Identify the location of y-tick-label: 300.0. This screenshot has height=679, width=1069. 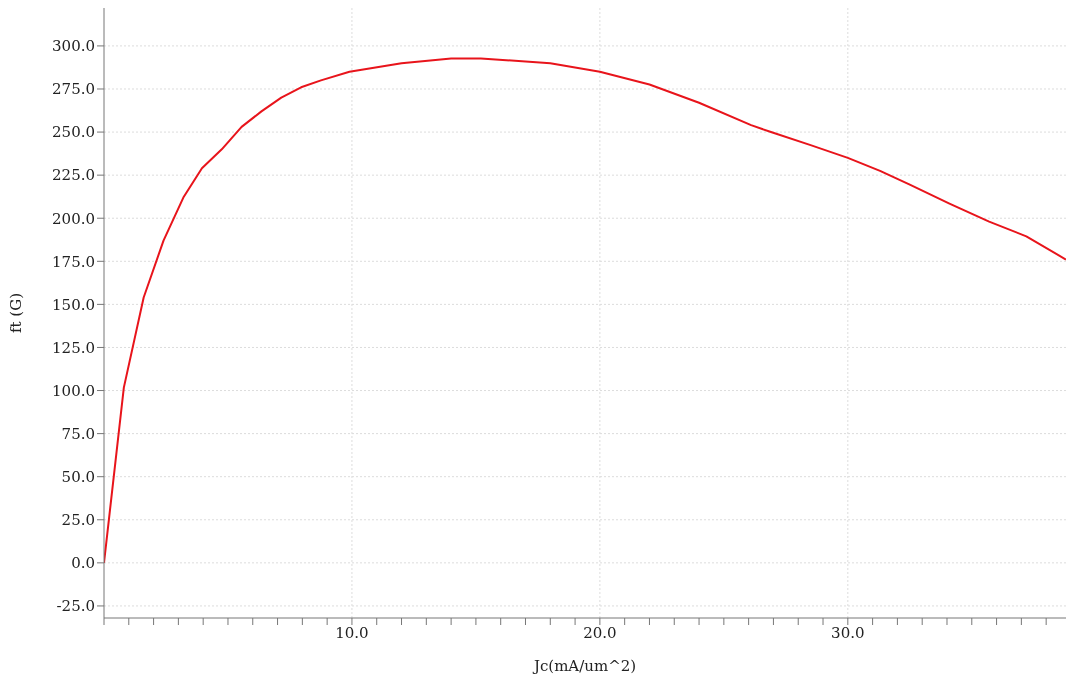
(73, 46).